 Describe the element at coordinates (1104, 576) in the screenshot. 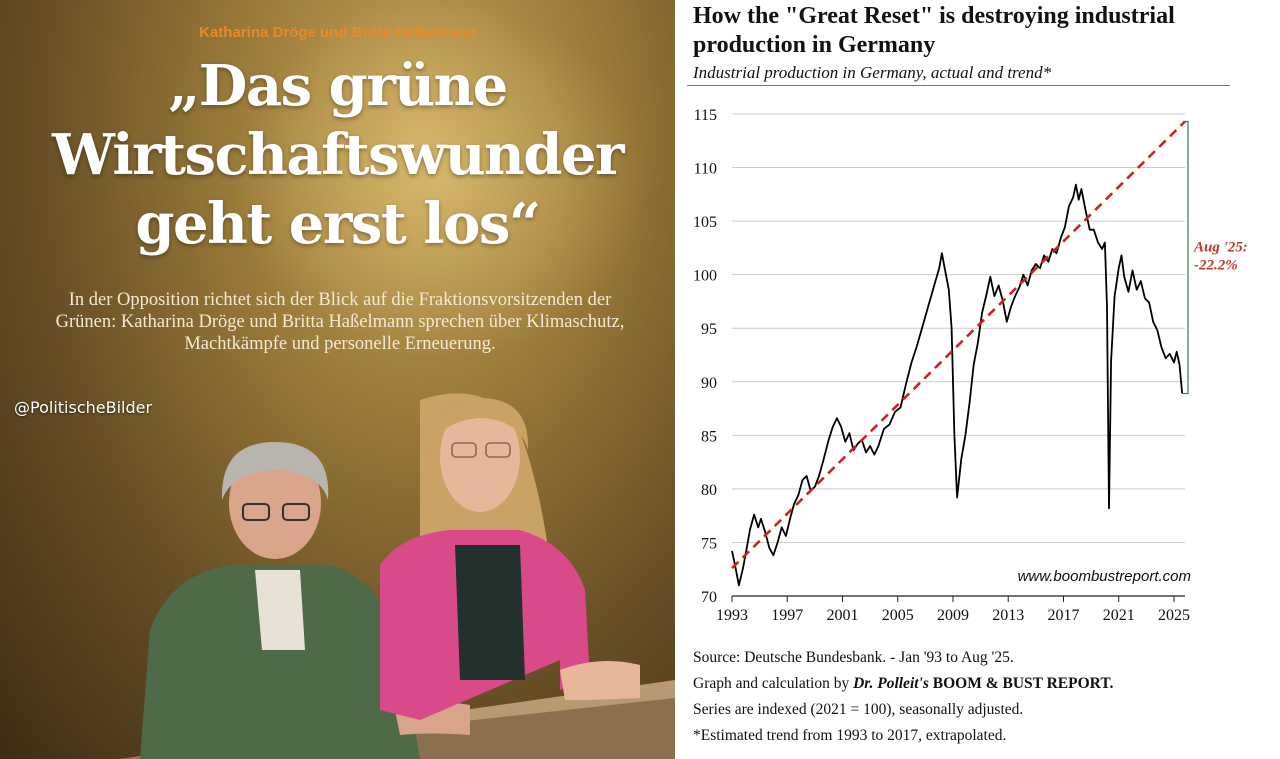

I see `watermark-url: www.boombustreport.com` at that location.